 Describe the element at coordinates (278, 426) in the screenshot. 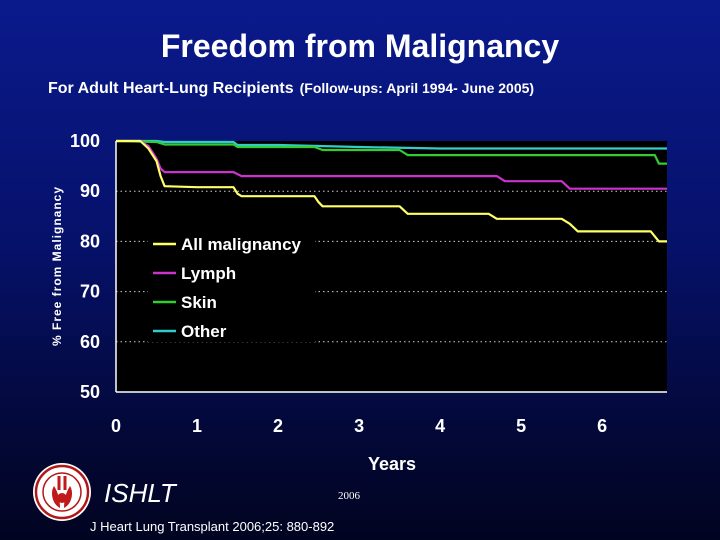

I see `x-tick-label-2: 2` at that location.